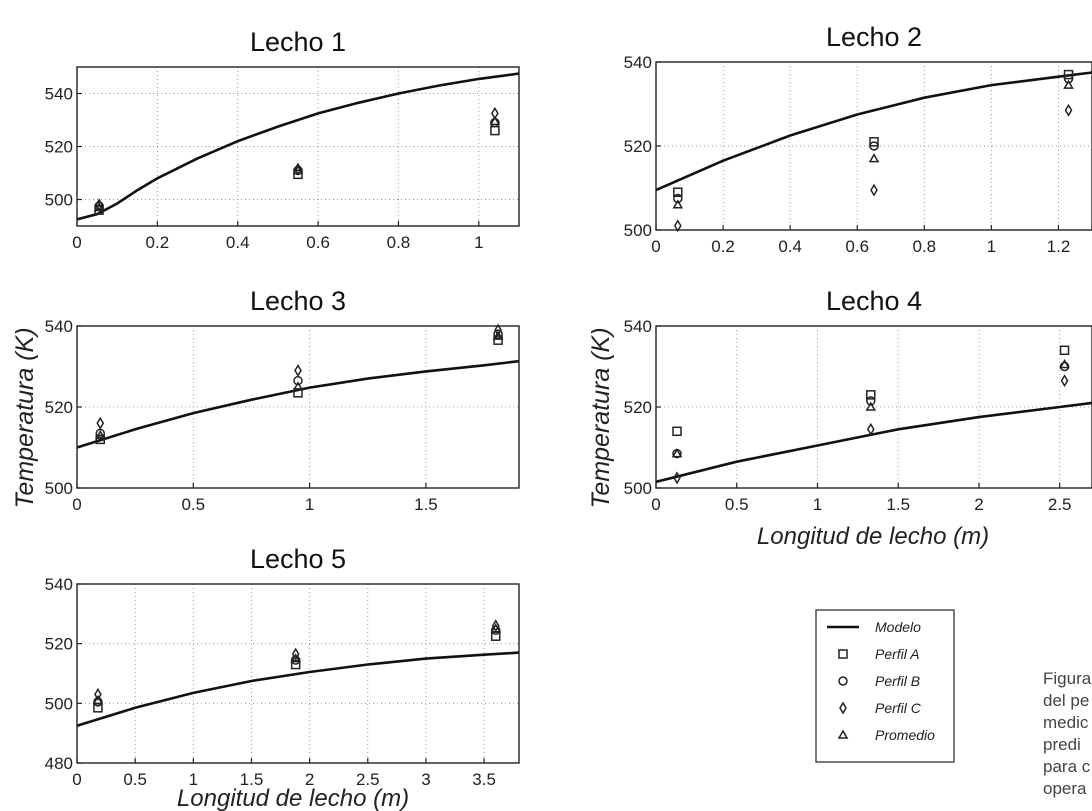  Describe the element at coordinates (298, 559) in the screenshot. I see `chart-title: Lecho 5` at that location.